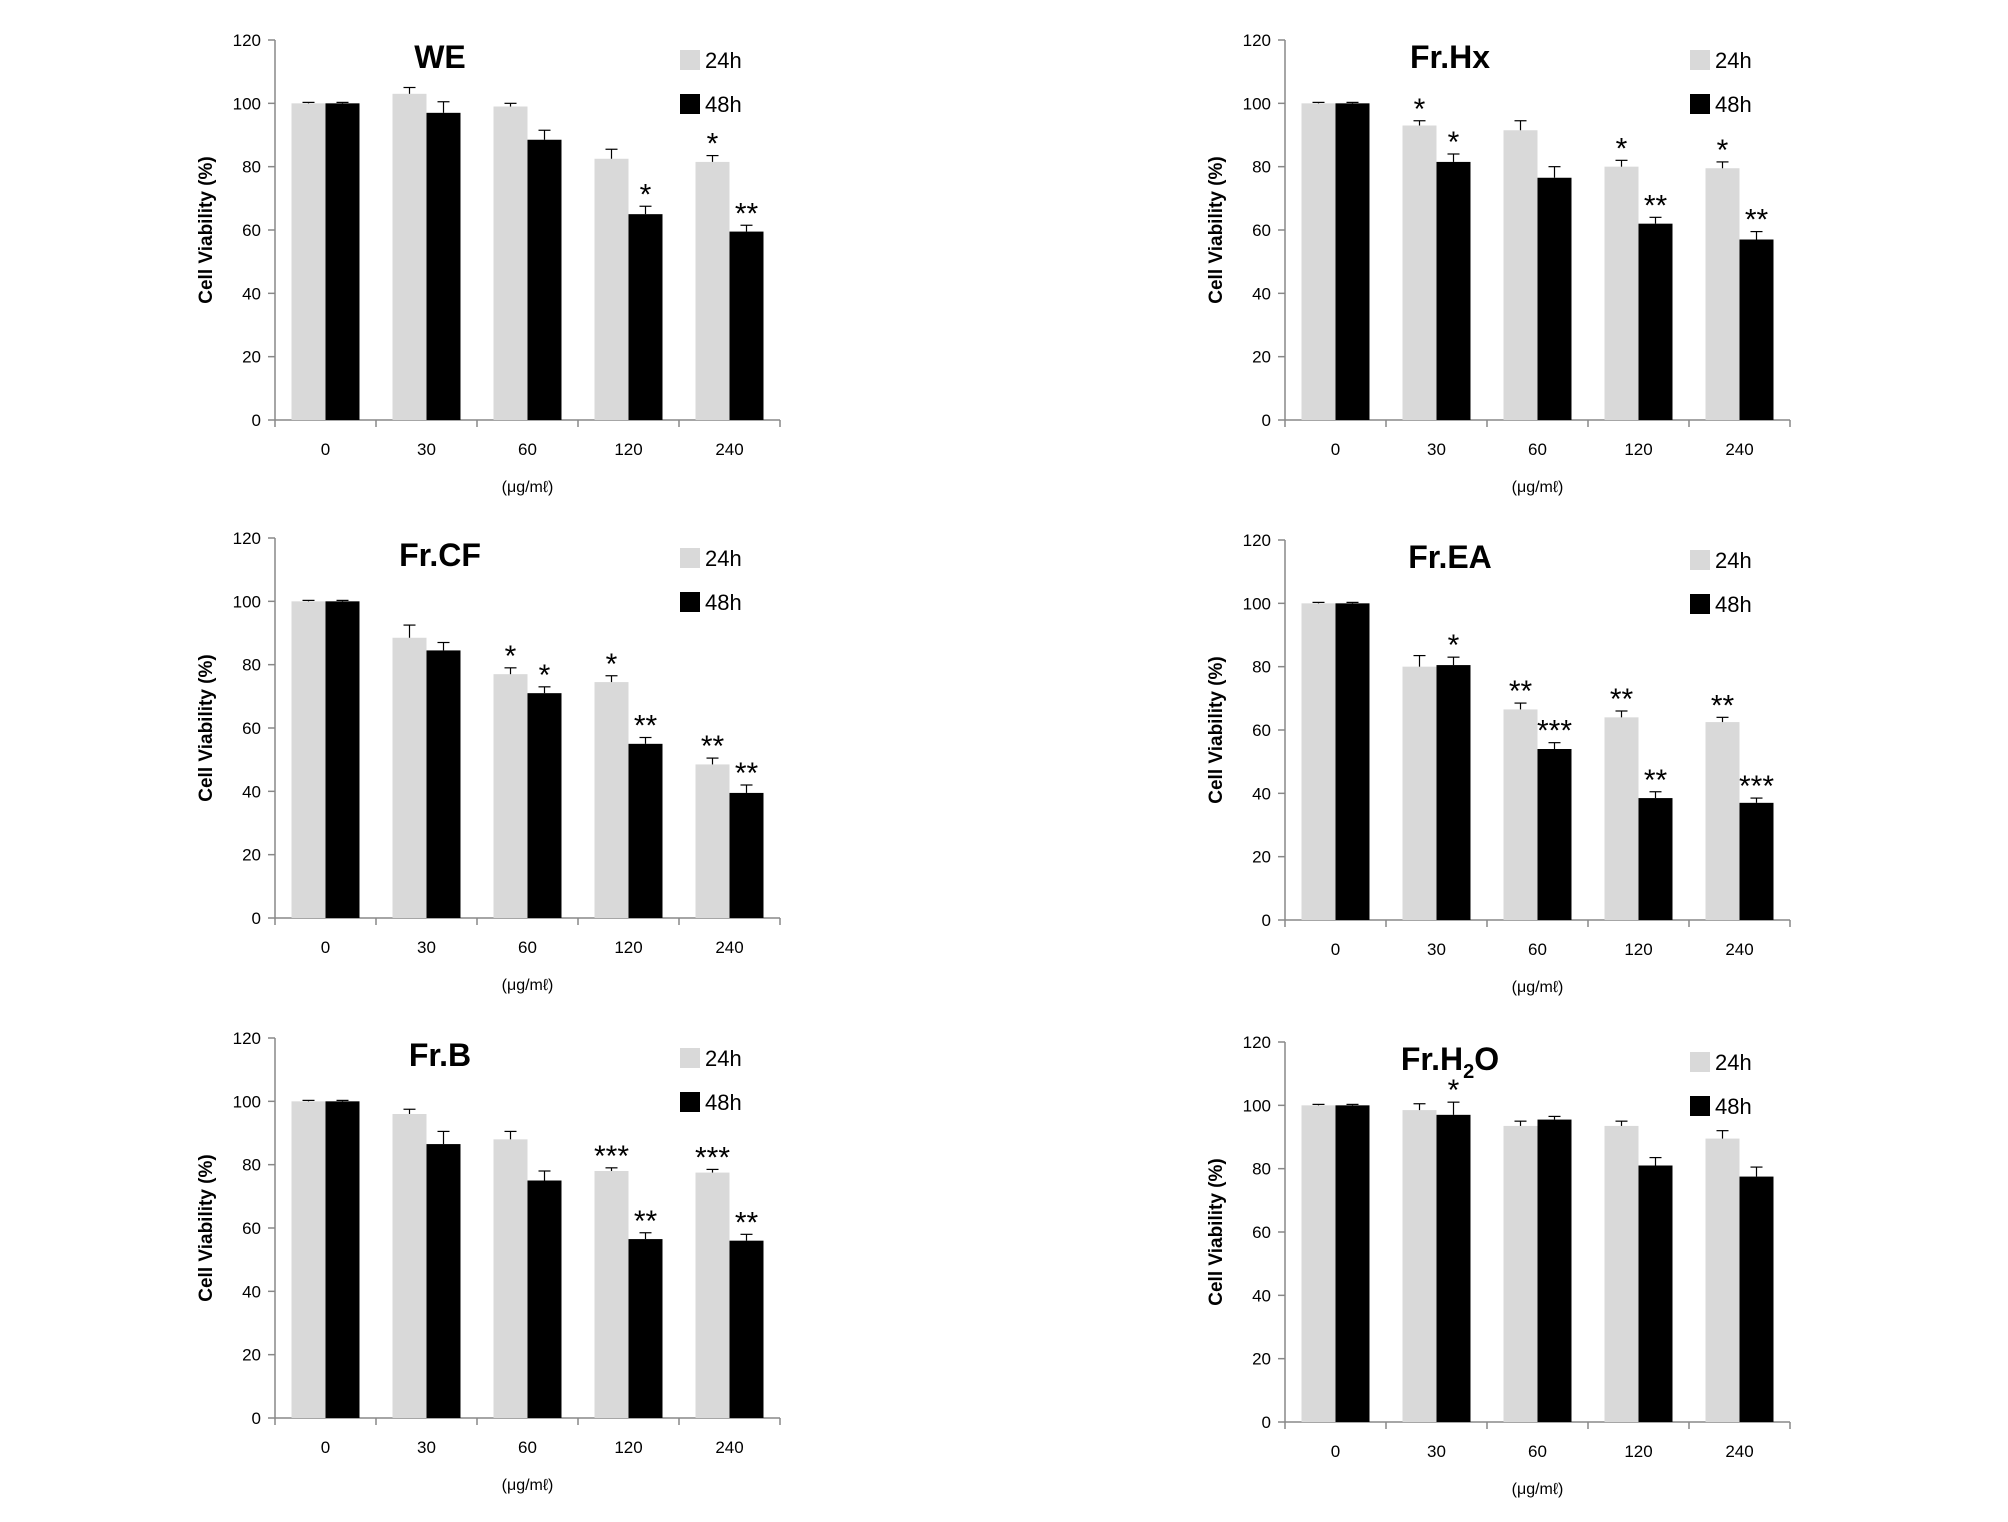 The width and height of the screenshot is (2008, 1522). Describe the element at coordinates (1622, 699) in the screenshot. I see `significance-mark-24h-120: **` at that location.